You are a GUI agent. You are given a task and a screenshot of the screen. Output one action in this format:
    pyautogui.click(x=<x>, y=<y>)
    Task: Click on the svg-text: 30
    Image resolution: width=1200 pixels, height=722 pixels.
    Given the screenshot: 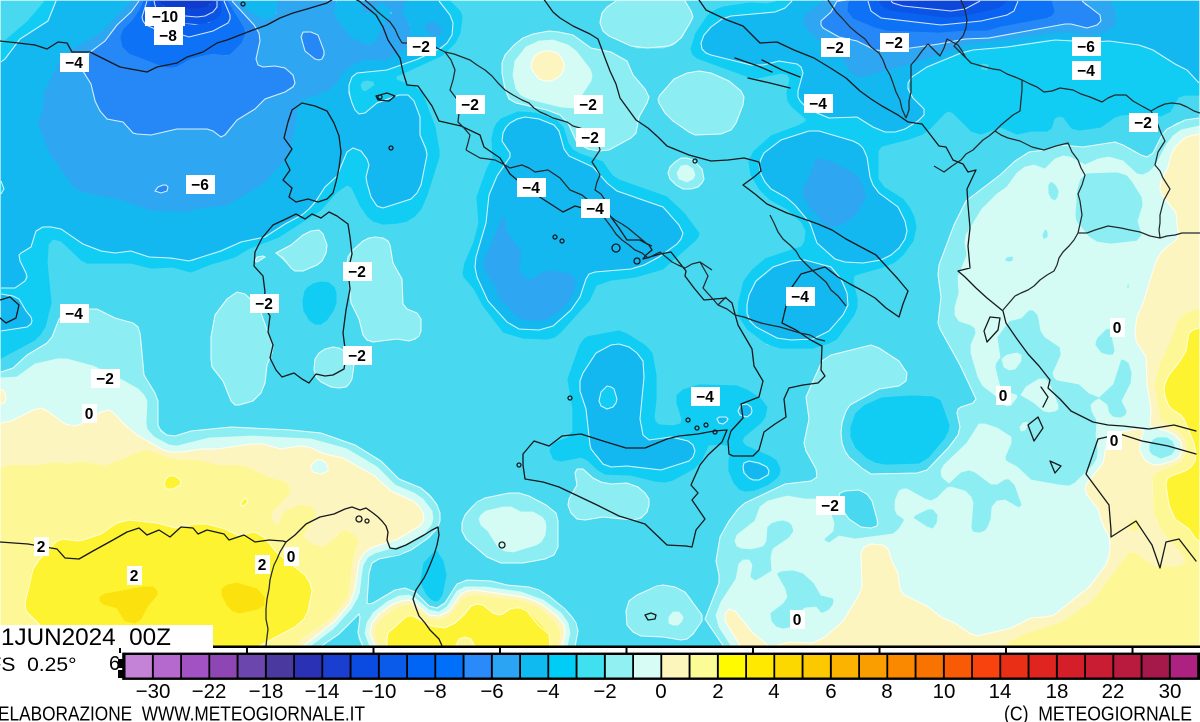 What is the action you would take?
    pyautogui.click(x=1170, y=691)
    